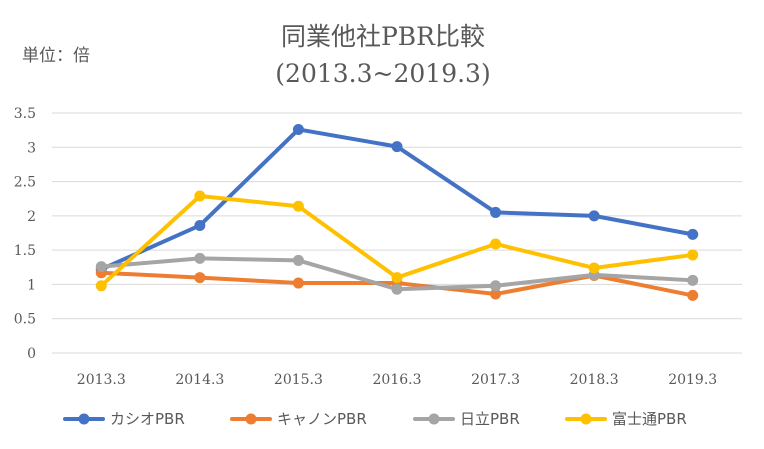 This screenshot has height=449, width=764. What do you see at coordinates (322, 419) in the screenshot?
I see `legend-label: キャノンPBR` at bounding box center [322, 419].